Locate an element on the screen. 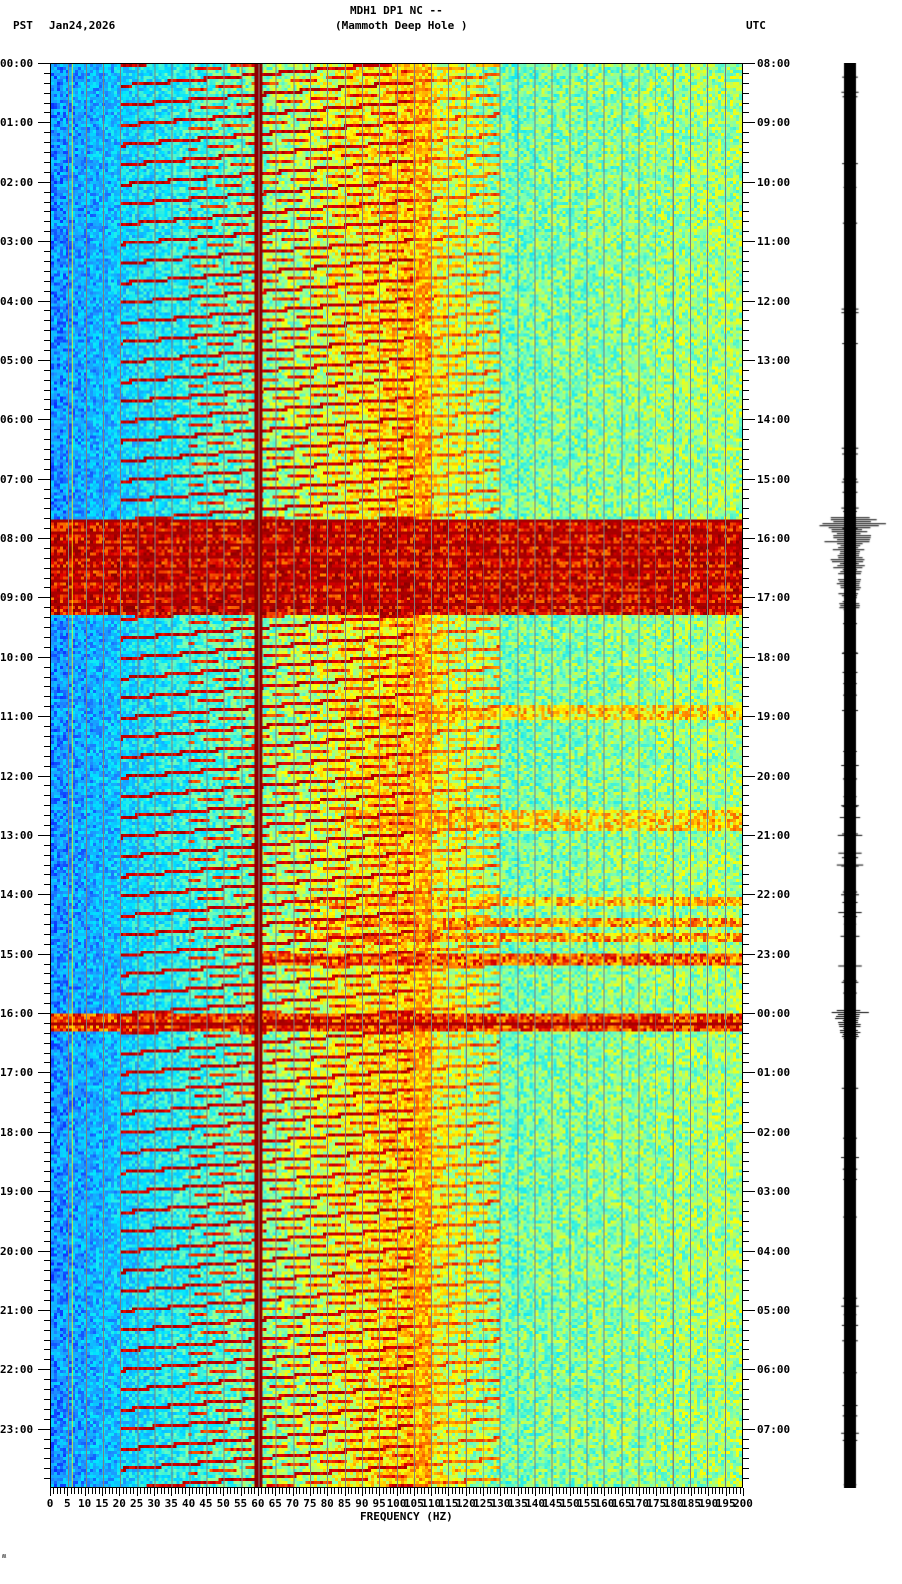 The width and height of the screenshot is (902, 1584). x-tick-label: 125 is located at coordinates (483, 1503).